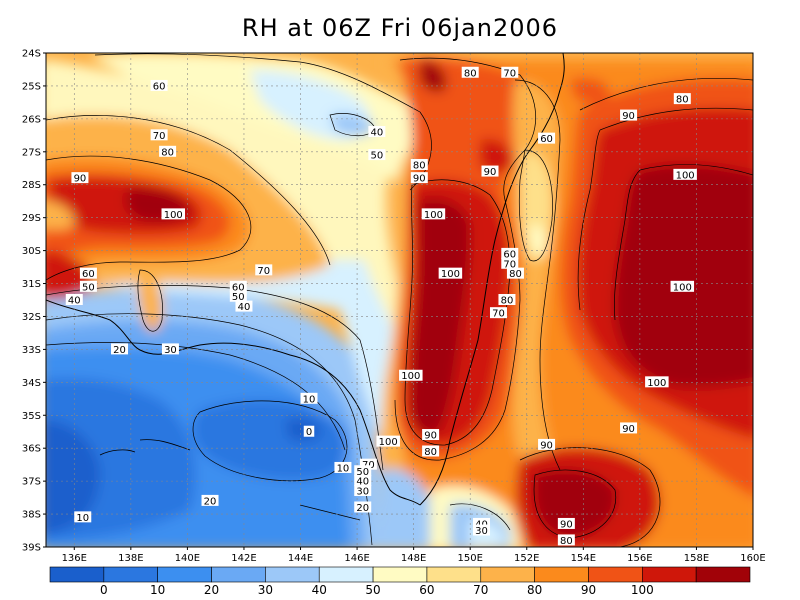  What do you see at coordinates (482, 530) in the screenshot?
I see `contour-label: 30` at bounding box center [482, 530].